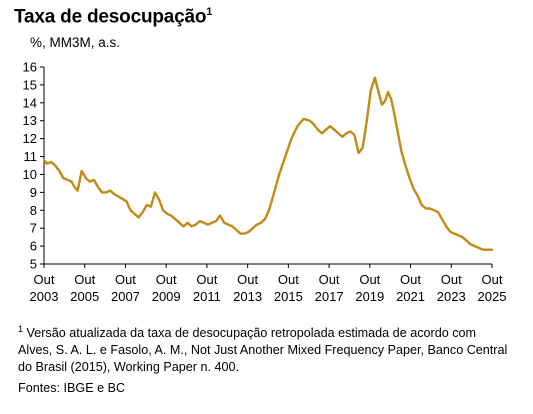 Image resolution: width=533 pixels, height=414 pixels. I want to click on title-footnote-marker: 1, so click(209, 12).